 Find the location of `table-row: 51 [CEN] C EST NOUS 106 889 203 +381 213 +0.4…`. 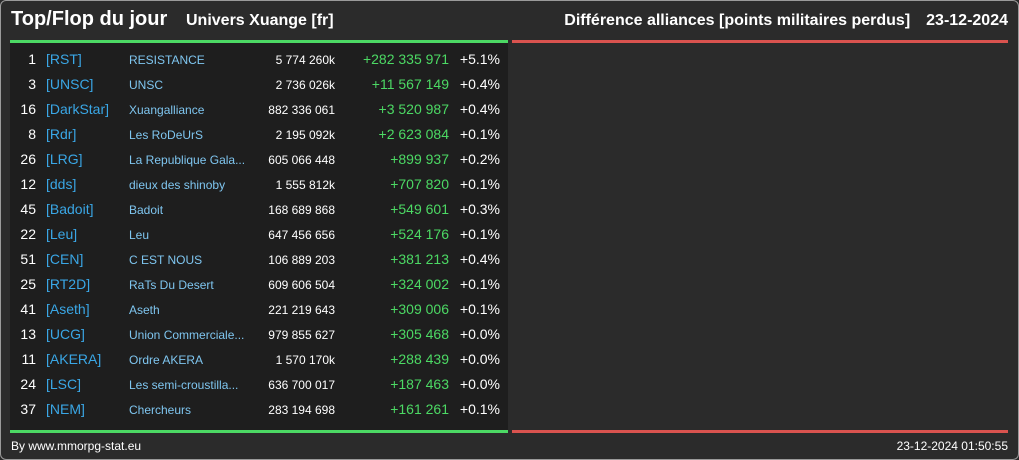

table-row: 51 [CEN] C EST NOUS 106 889 203 +381 213 +0.4… is located at coordinates (259, 259).